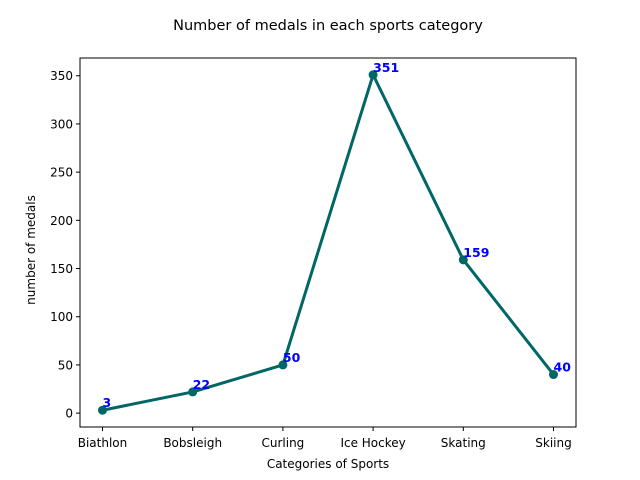  Describe the element at coordinates (107, 402) in the screenshot. I see `data-label: 3` at that location.